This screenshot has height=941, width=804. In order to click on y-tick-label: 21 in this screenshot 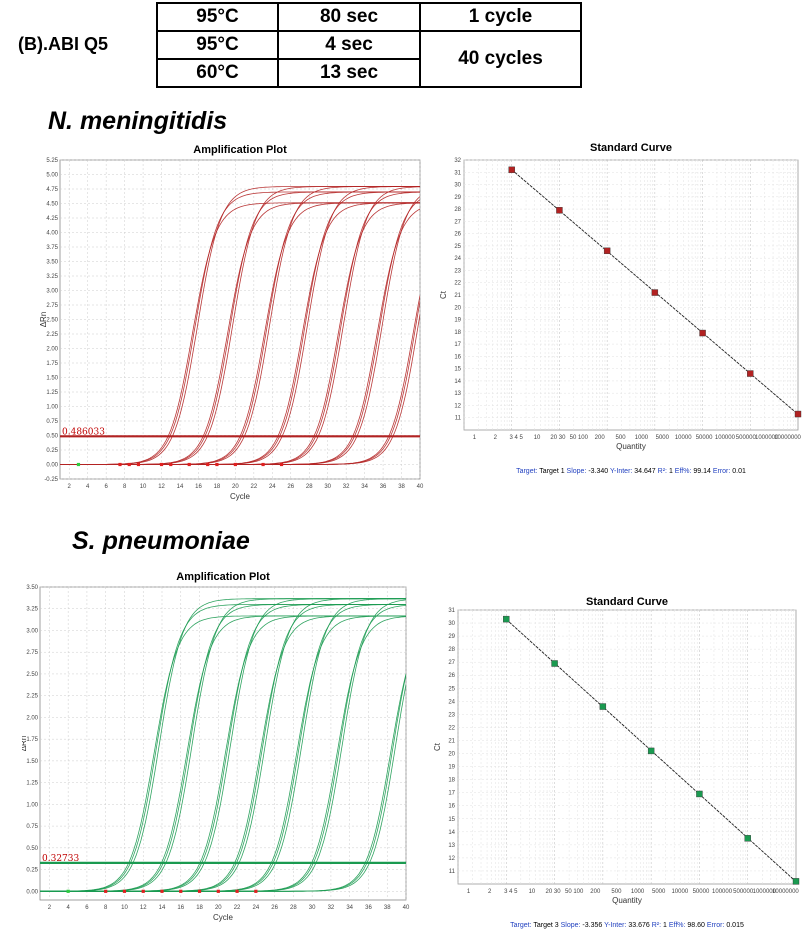, I will do `click(457, 296)`.